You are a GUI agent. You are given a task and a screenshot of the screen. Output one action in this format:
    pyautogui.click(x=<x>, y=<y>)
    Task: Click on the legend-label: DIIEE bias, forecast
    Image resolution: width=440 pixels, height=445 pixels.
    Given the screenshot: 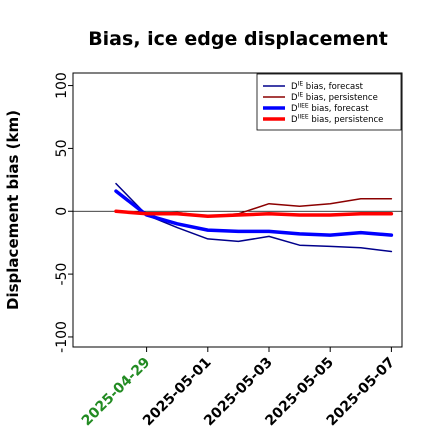 What is the action you would take?
    pyautogui.click(x=330, y=109)
    